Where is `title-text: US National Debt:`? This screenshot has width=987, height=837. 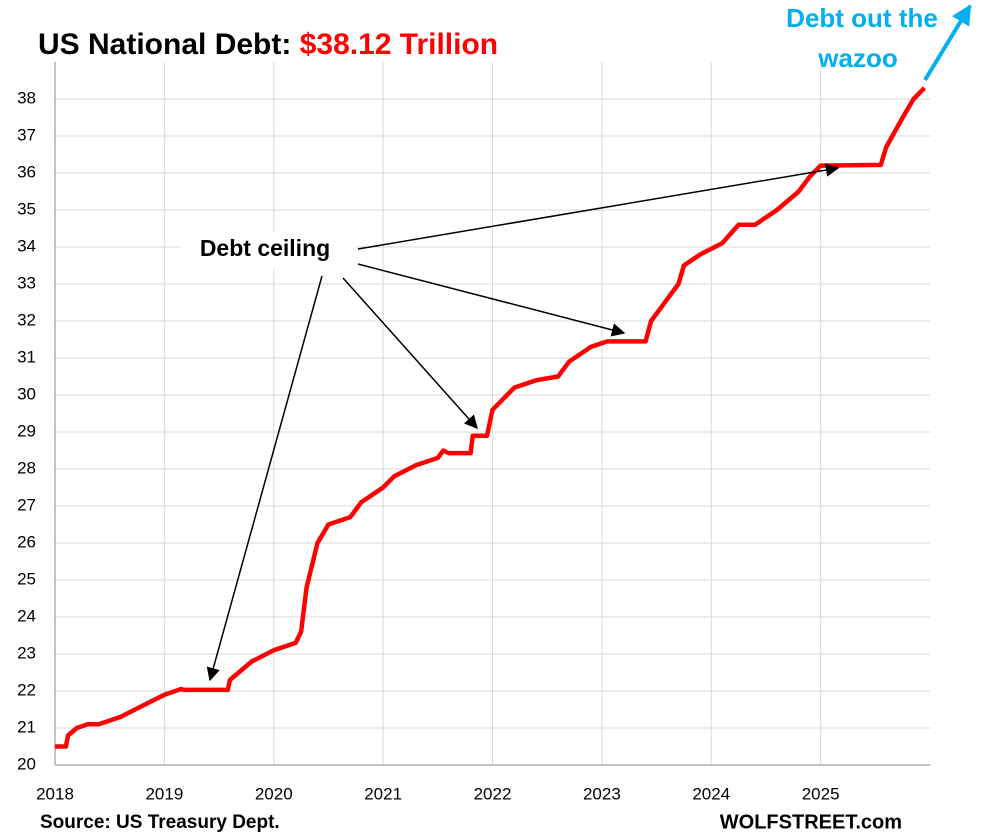
title-text: US National Debt: is located at coordinates (164, 44).